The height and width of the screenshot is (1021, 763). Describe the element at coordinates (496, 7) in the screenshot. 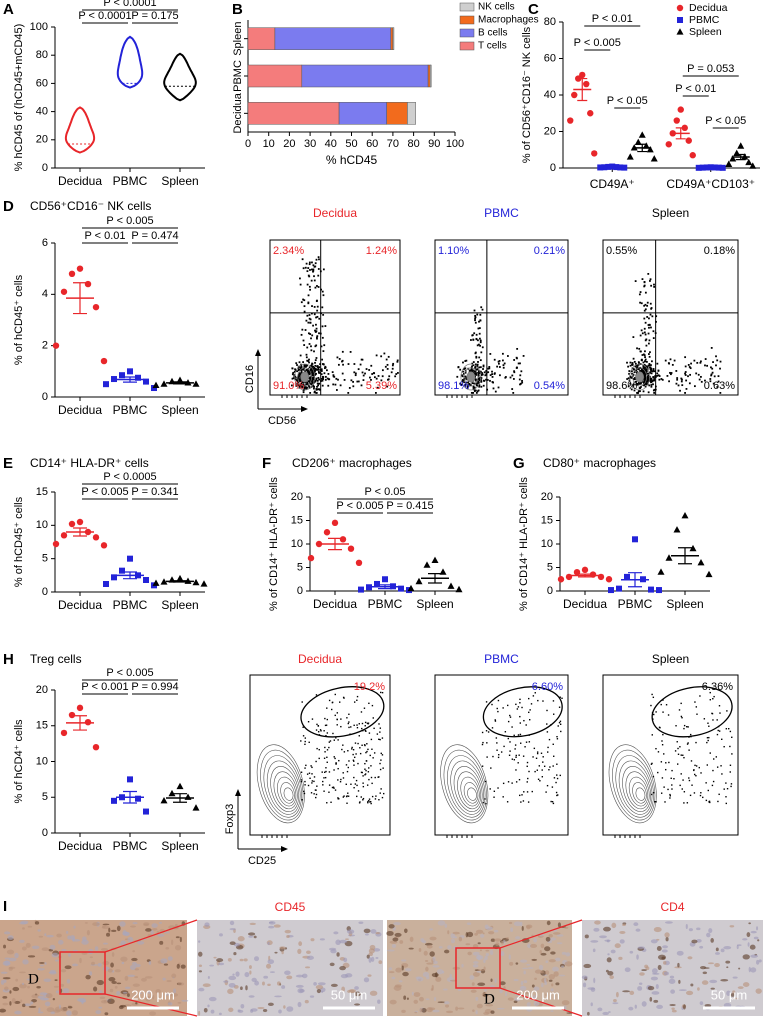

I see `legend-label: NK cells` at that location.